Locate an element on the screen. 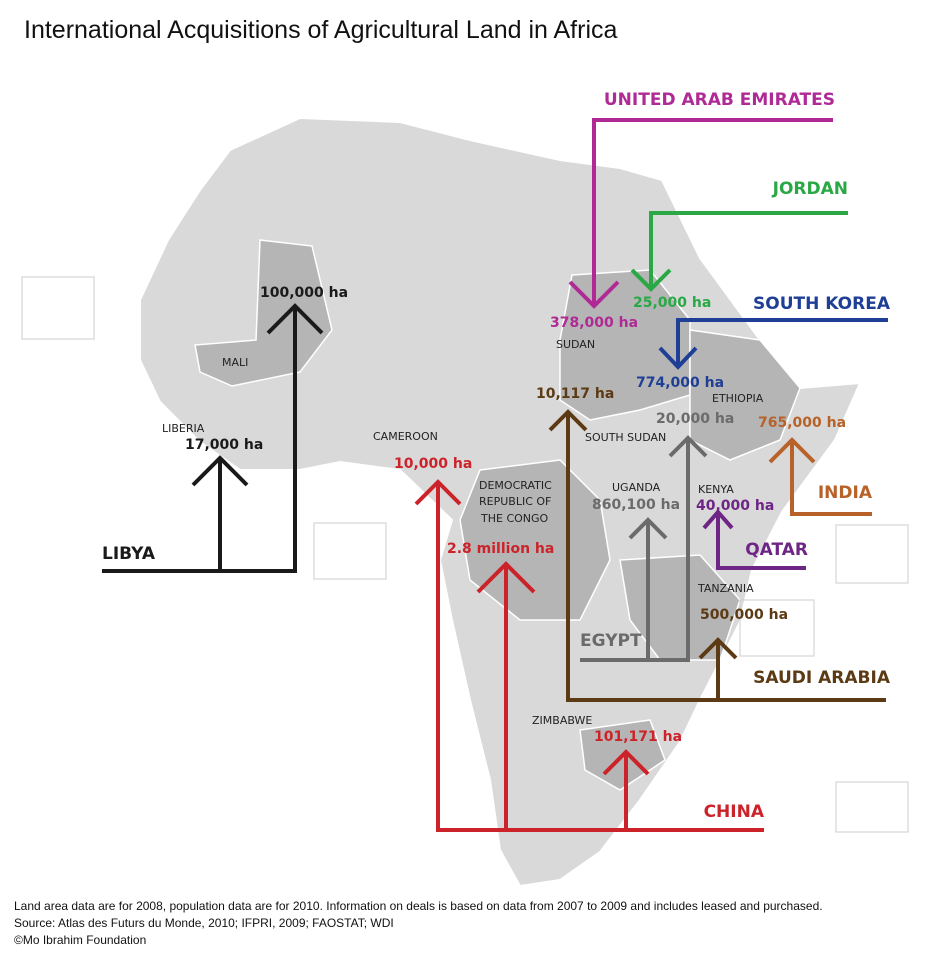 Image resolution: width=926 pixels, height=960 pixels. investor-label: SAUDI ARABIA is located at coordinates (822, 678).